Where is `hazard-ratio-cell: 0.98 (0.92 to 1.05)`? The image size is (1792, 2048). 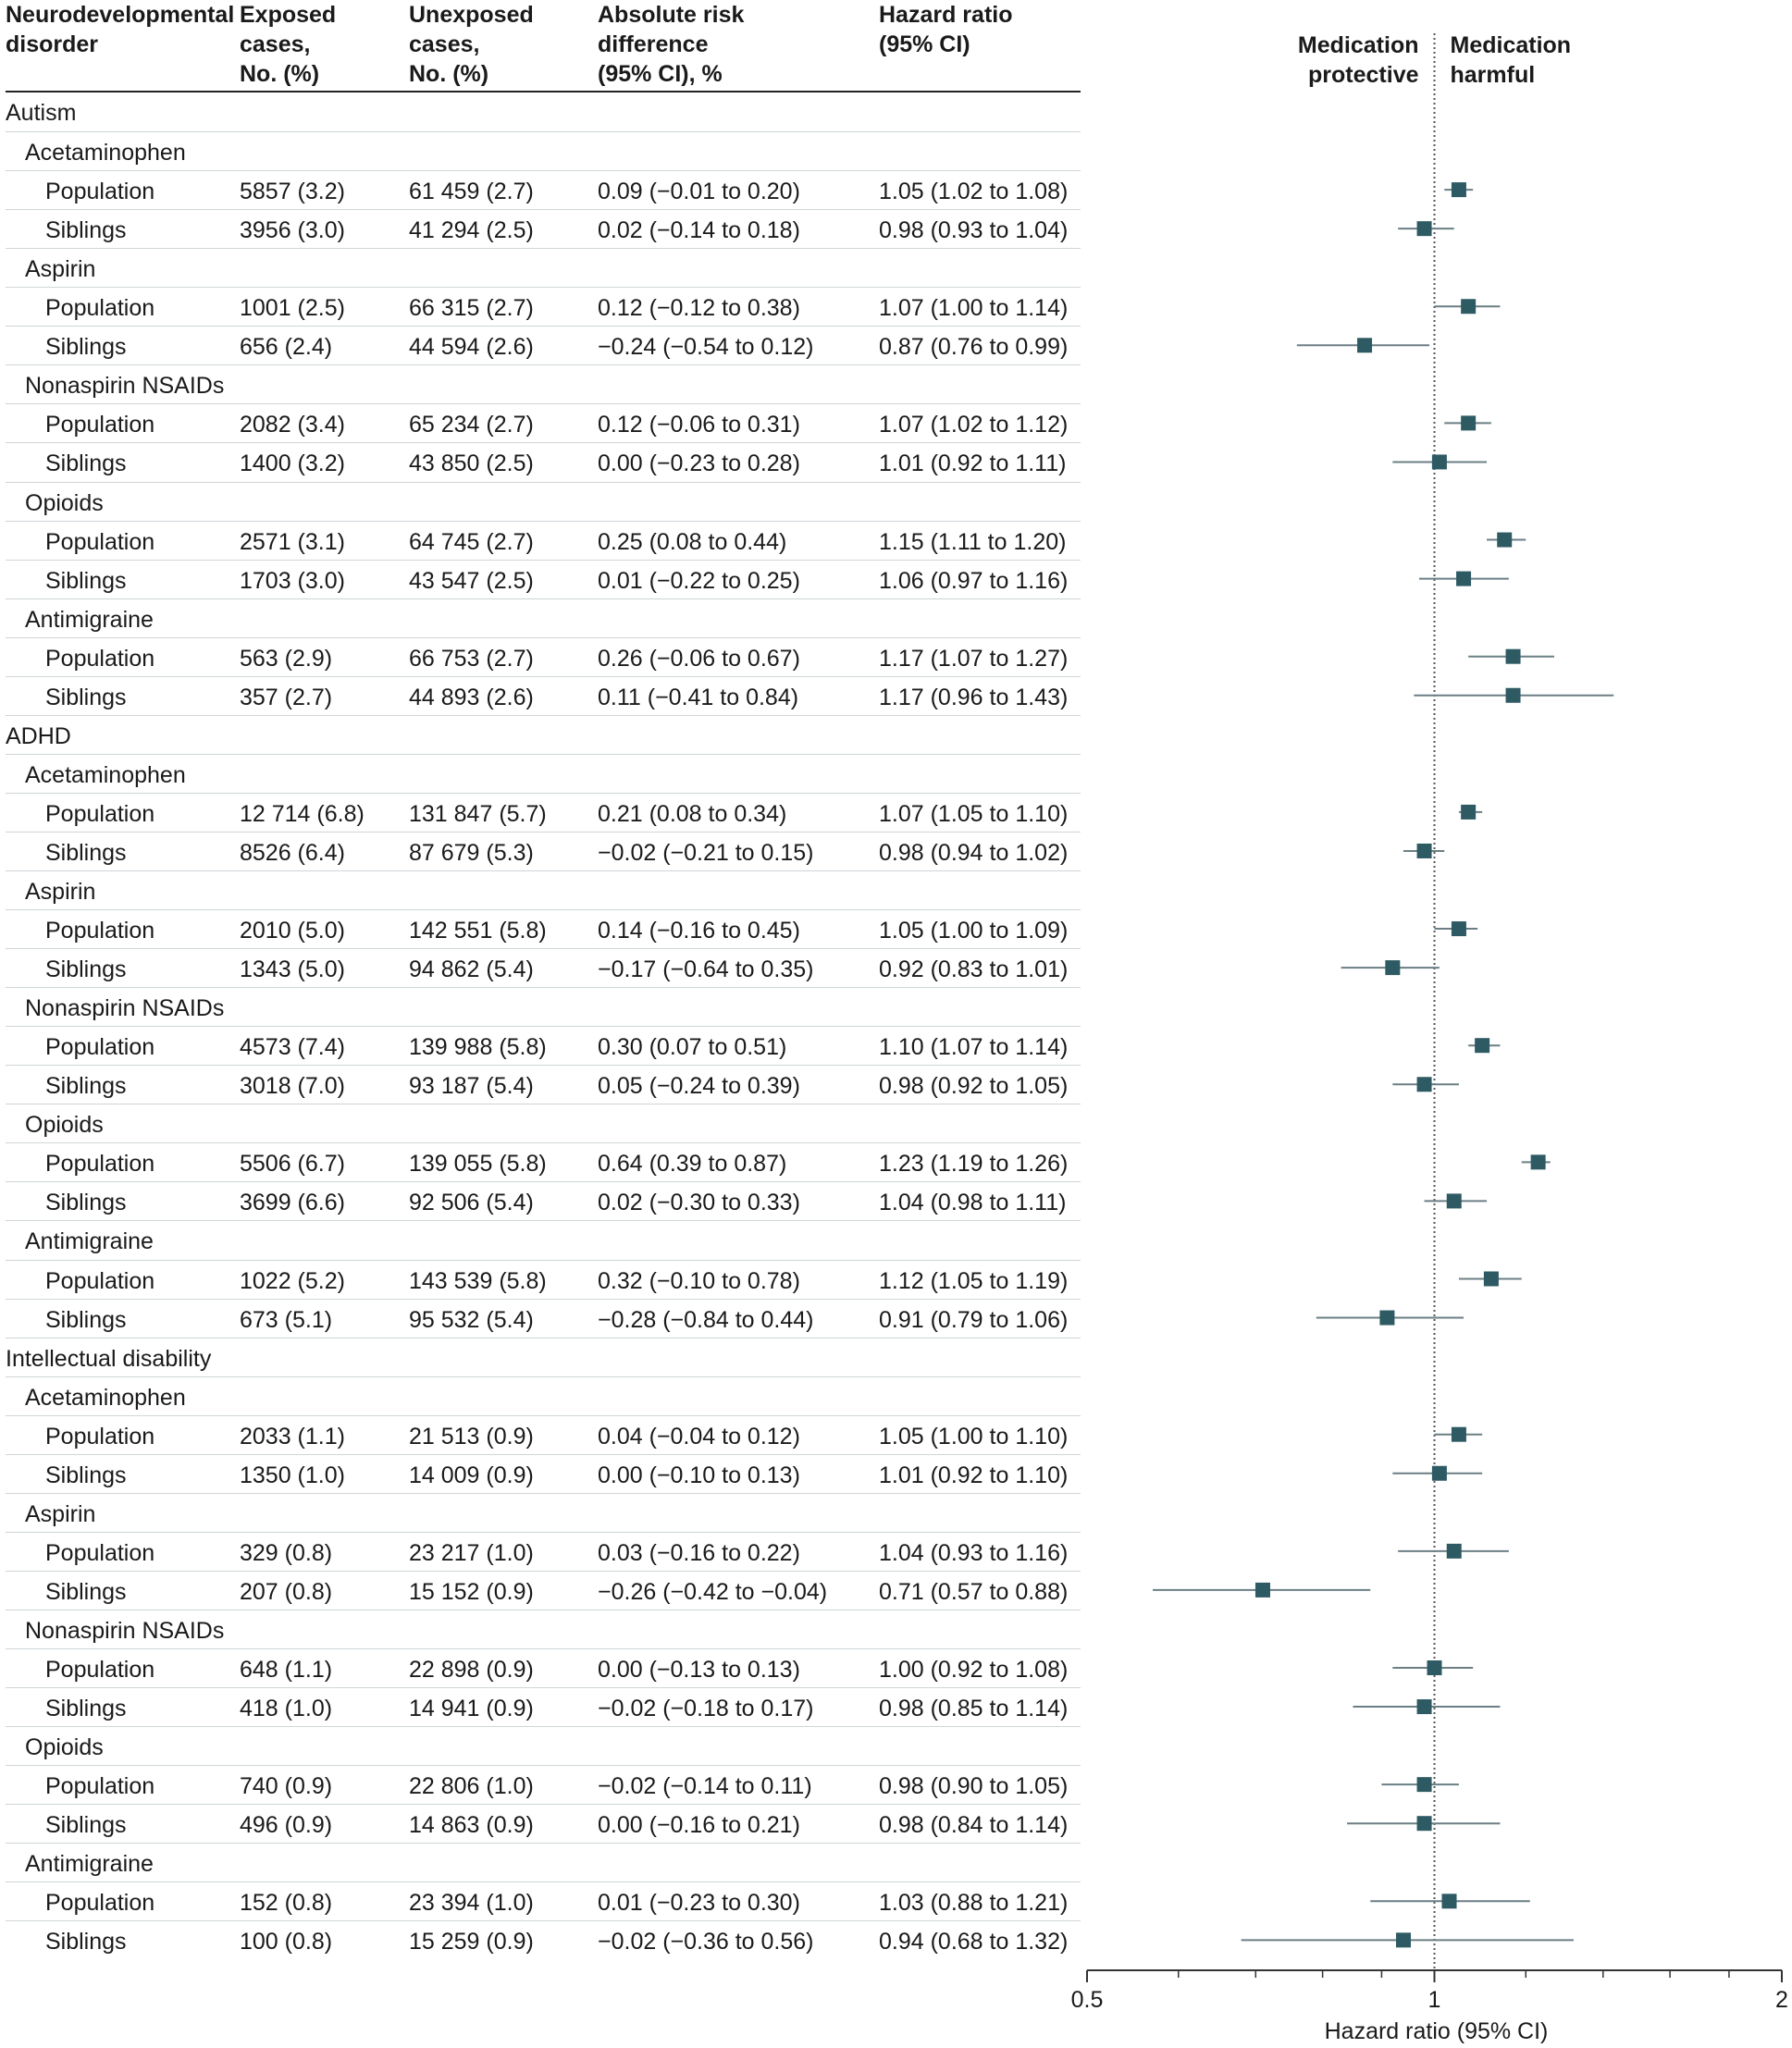 hazard-ratio-cell: 0.98 (0.92 to 1.05) is located at coordinates (974, 1086).